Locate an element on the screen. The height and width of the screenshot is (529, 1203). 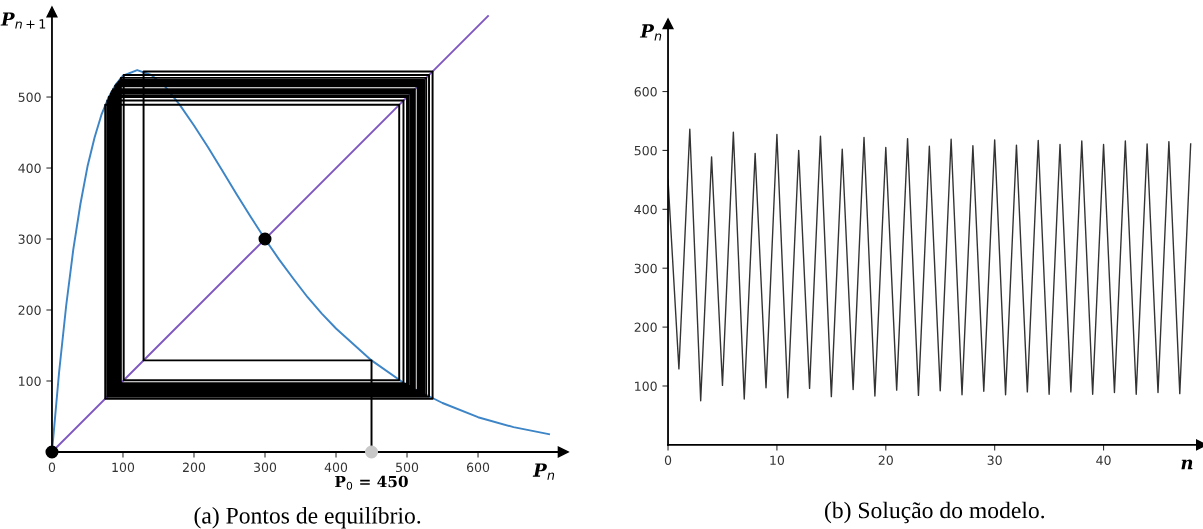
text: (a) Pontos de equilíbrio. is located at coordinates (307, 517).